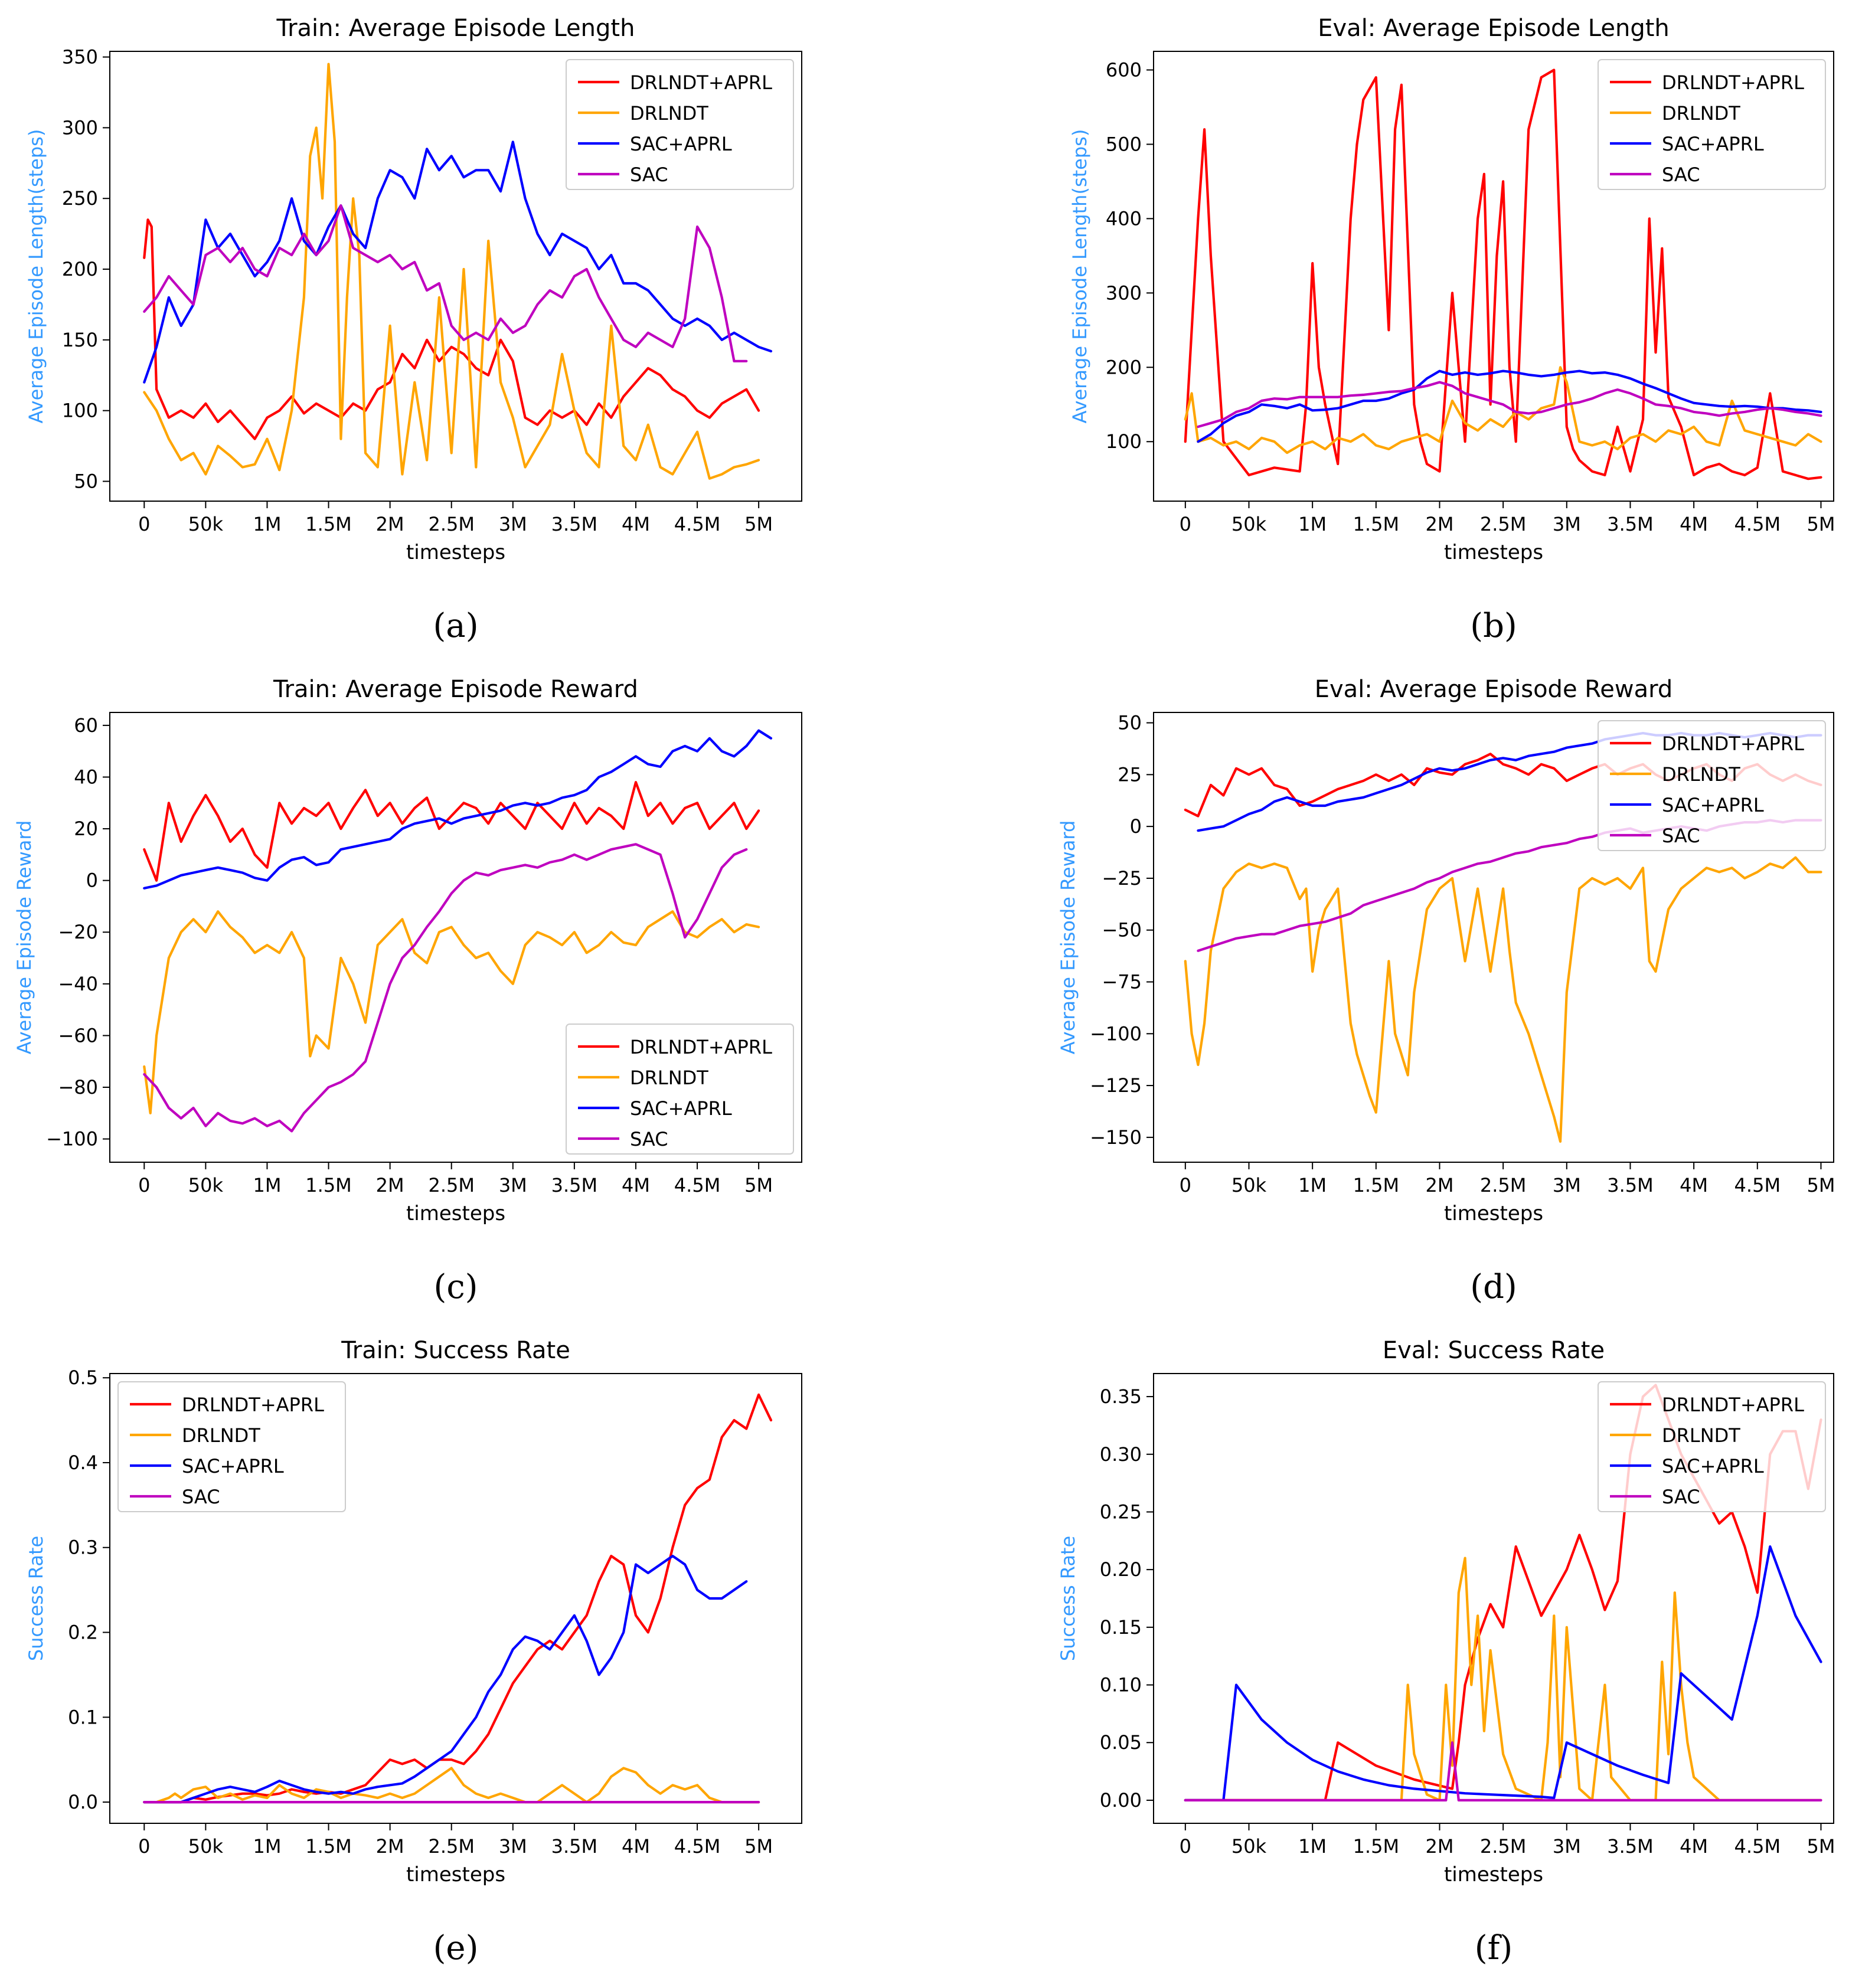  I want to click on y-tick-label: 200, so click(80, 269).